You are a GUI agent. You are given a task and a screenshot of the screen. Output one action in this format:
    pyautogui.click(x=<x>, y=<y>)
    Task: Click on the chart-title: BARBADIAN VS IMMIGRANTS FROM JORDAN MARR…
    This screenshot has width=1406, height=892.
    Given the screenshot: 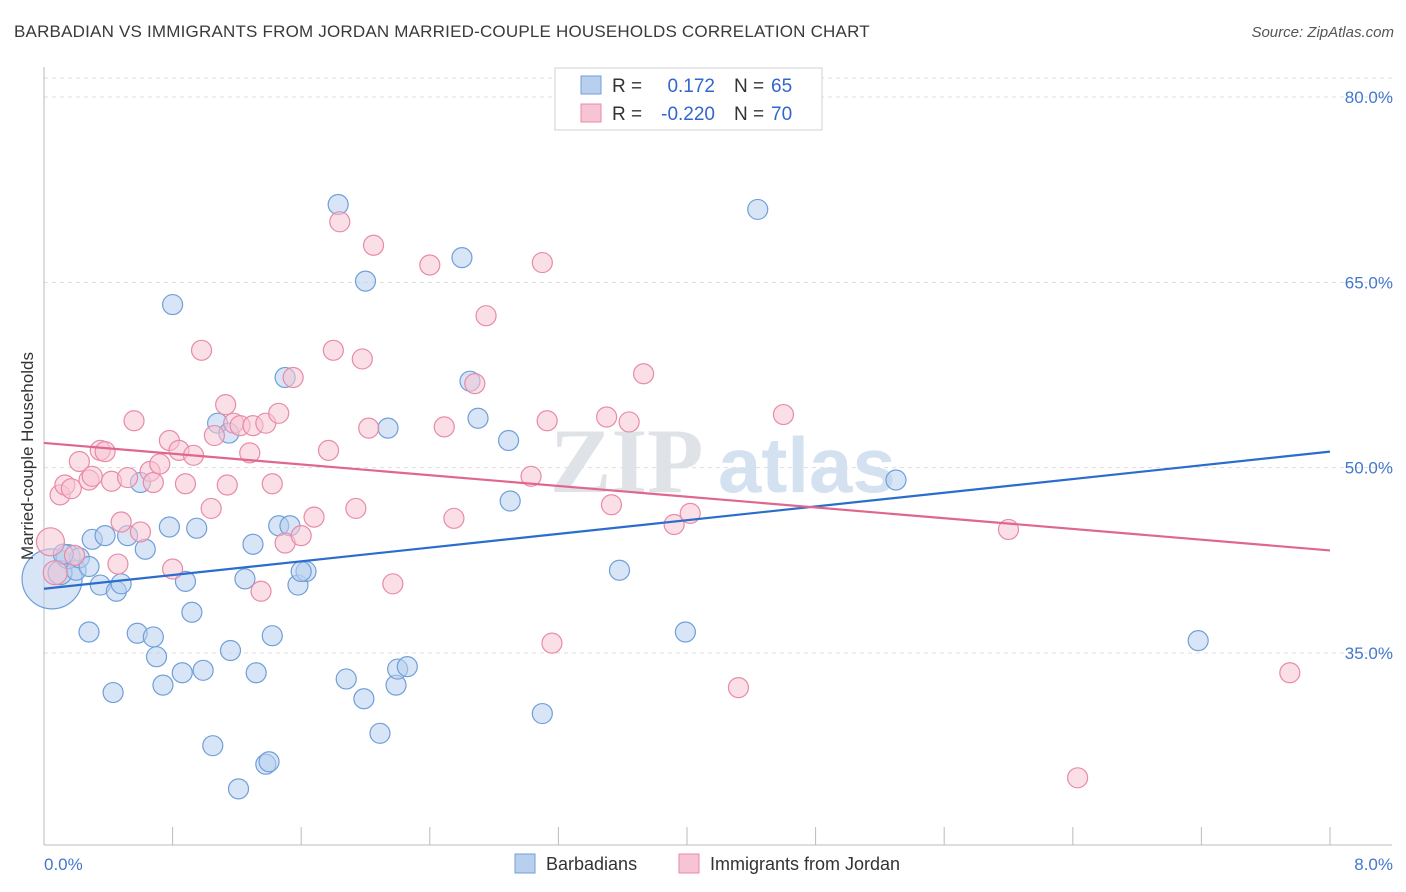 What is the action you would take?
    pyautogui.click(x=442, y=31)
    